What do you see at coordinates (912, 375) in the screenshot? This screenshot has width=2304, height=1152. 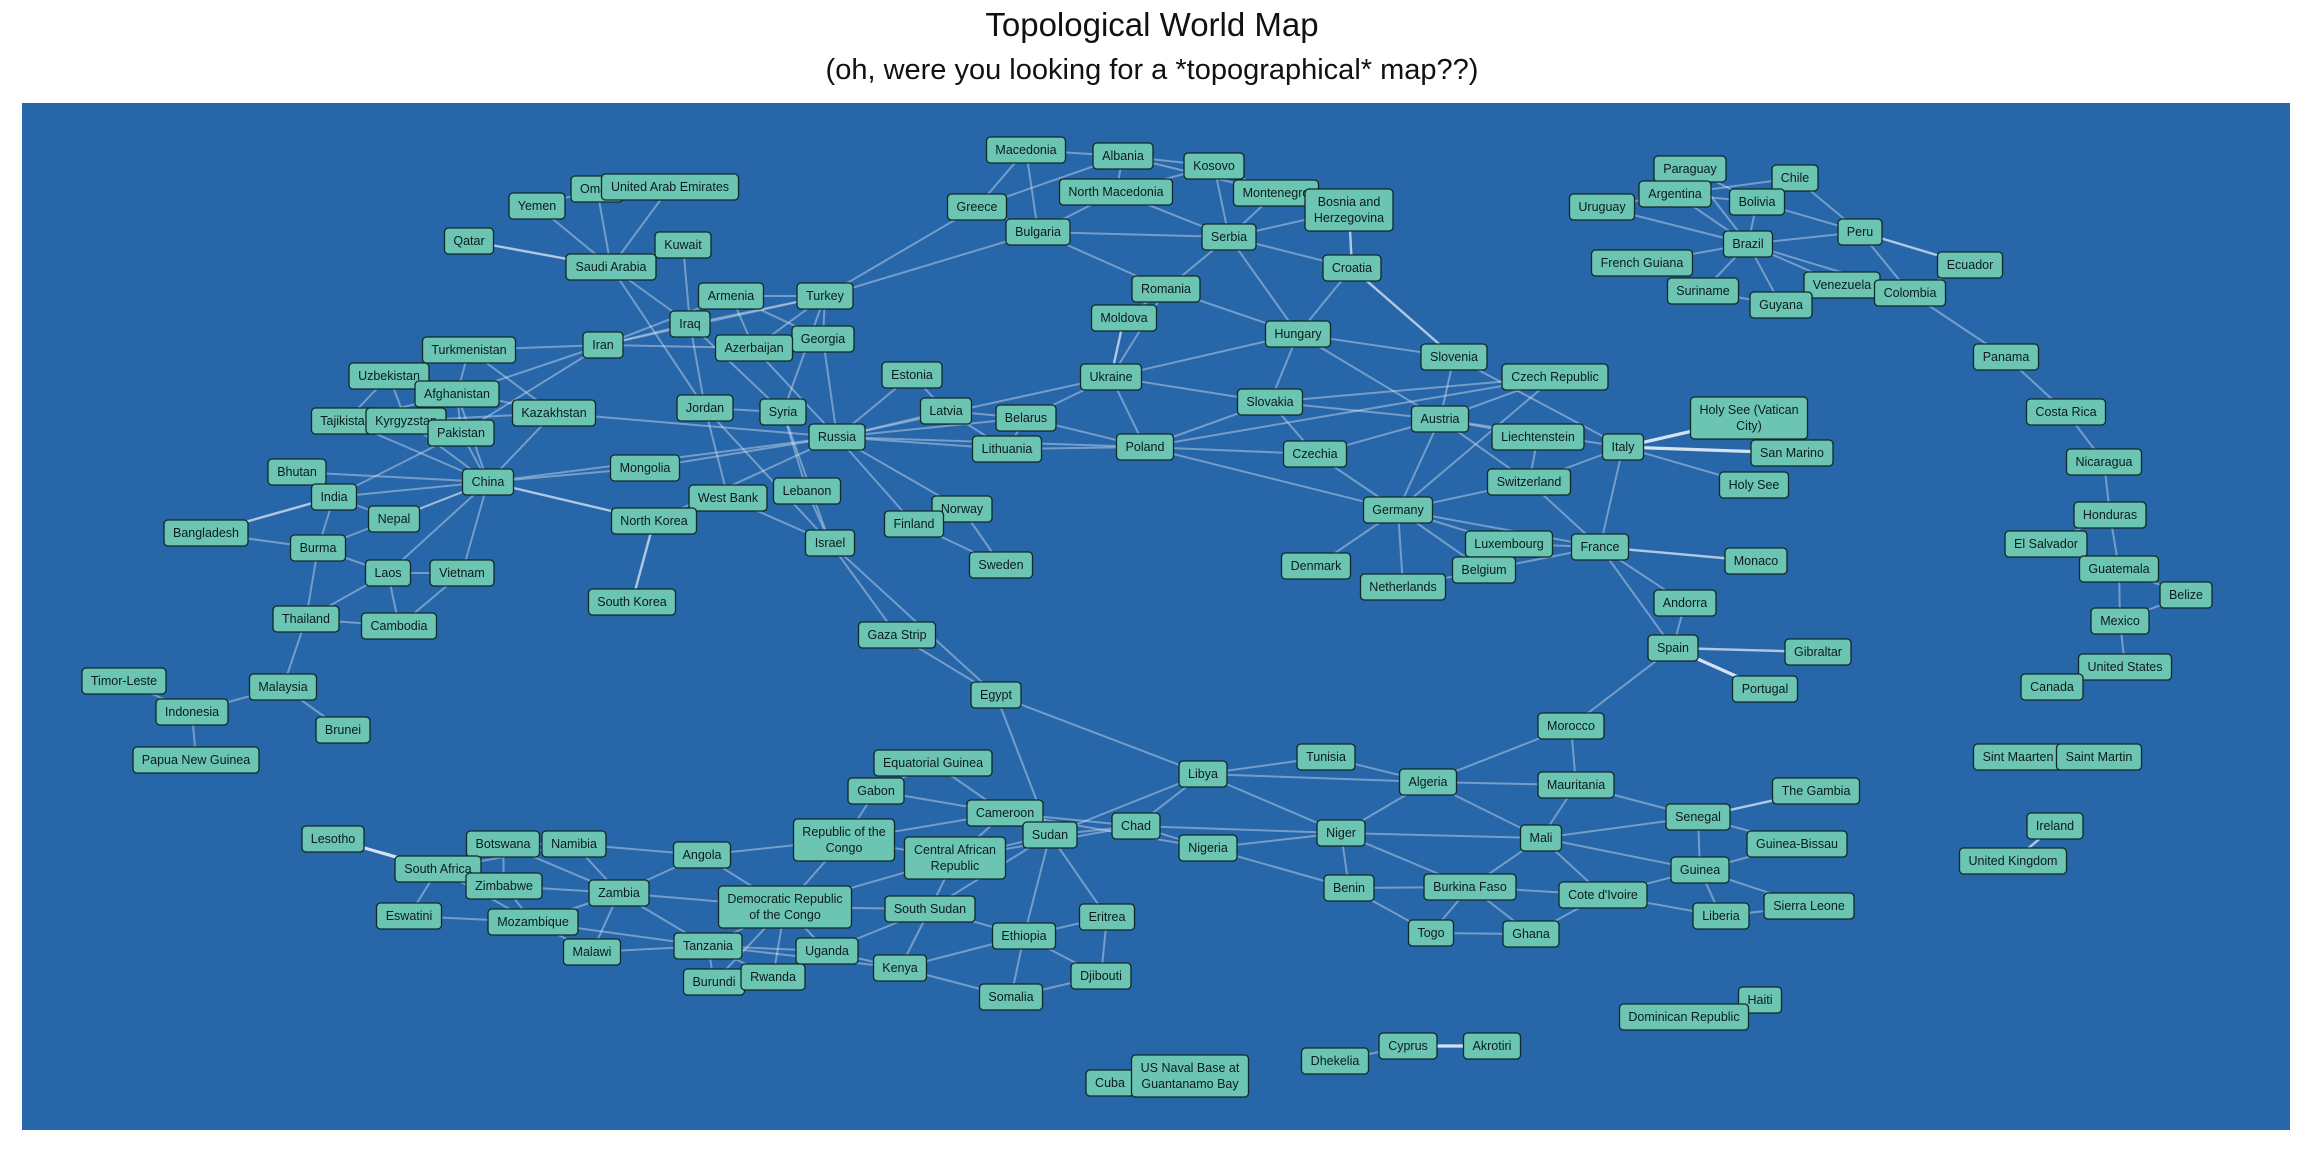 I see `node-estonia: Estonia` at bounding box center [912, 375].